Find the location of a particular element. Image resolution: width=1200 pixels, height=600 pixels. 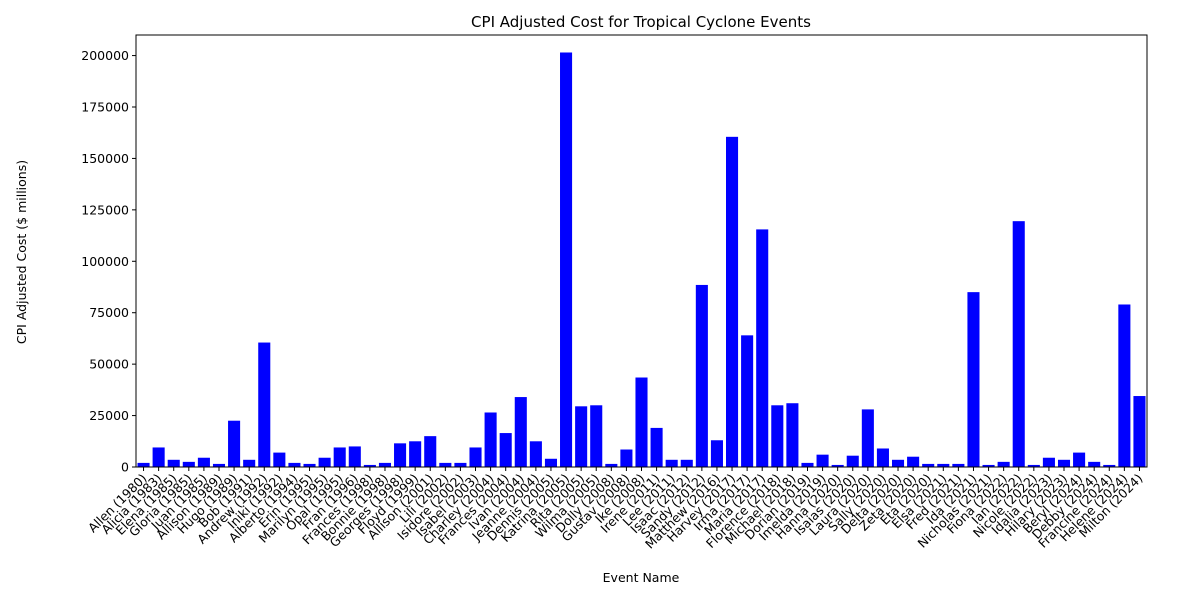

y-tick-label: 50000 is located at coordinates (109, 364).